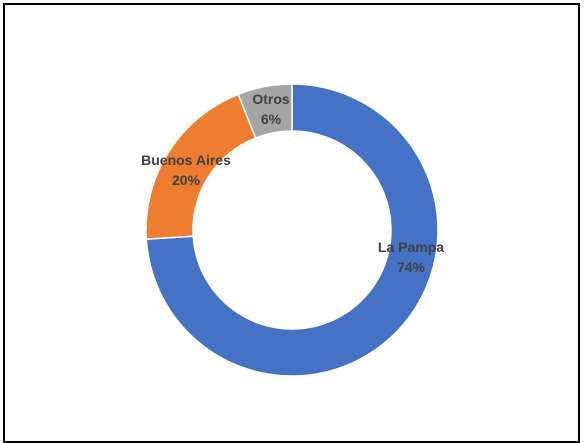  Describe the element at coordinates (271, 119) in the screenshot. I see `slice-value-label: 6%` at that location.